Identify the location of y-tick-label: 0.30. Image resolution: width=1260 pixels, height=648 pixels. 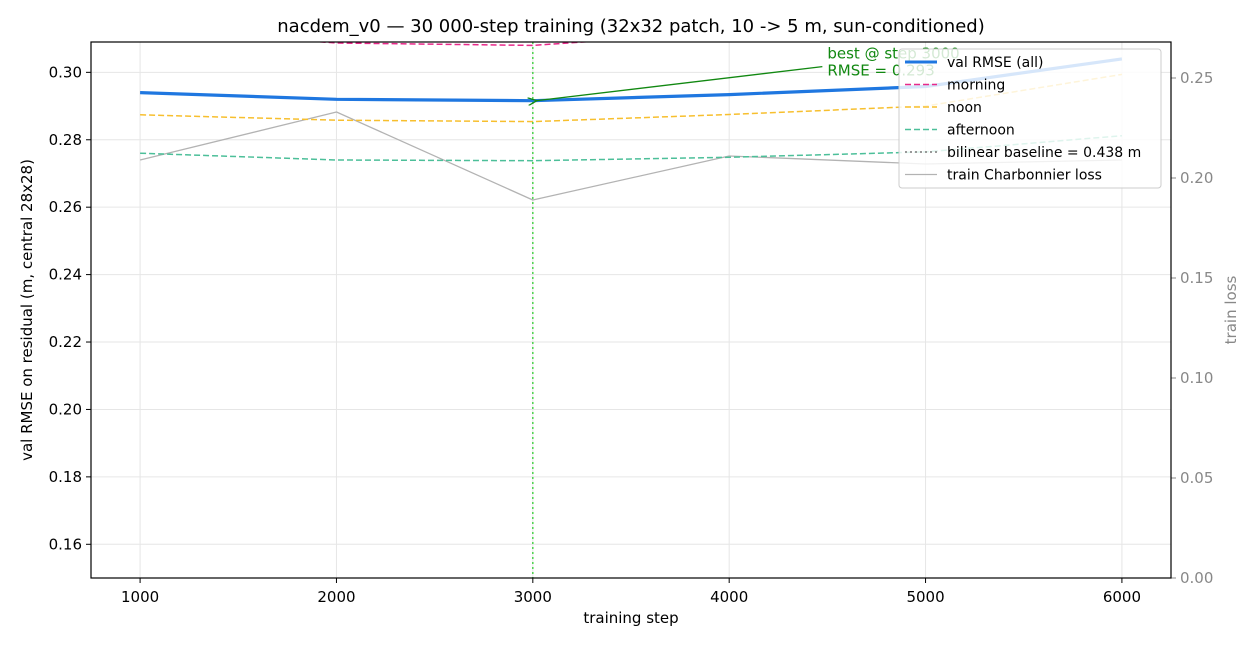
(65, 72).